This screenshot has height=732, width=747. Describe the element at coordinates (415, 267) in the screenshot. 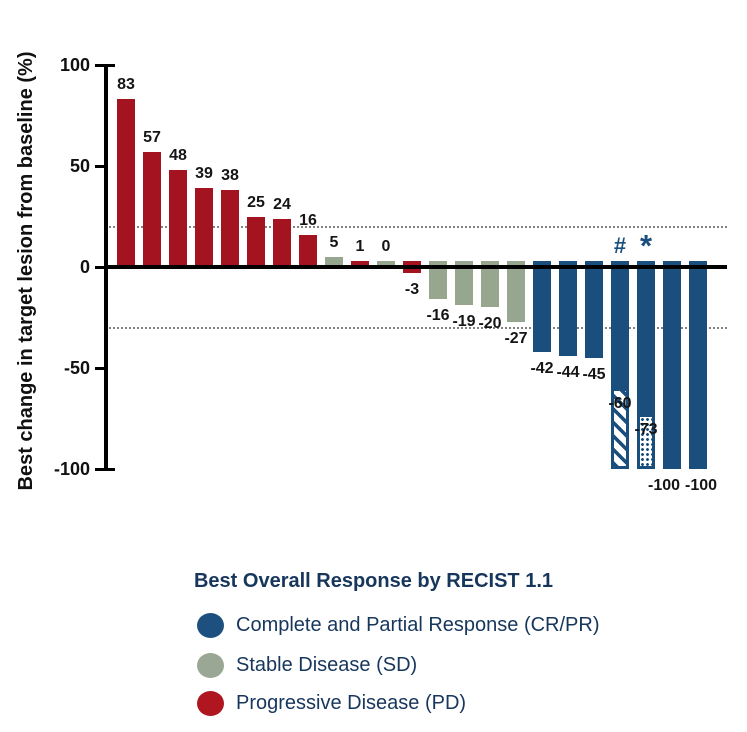

I see `zero-baseline` at that location.